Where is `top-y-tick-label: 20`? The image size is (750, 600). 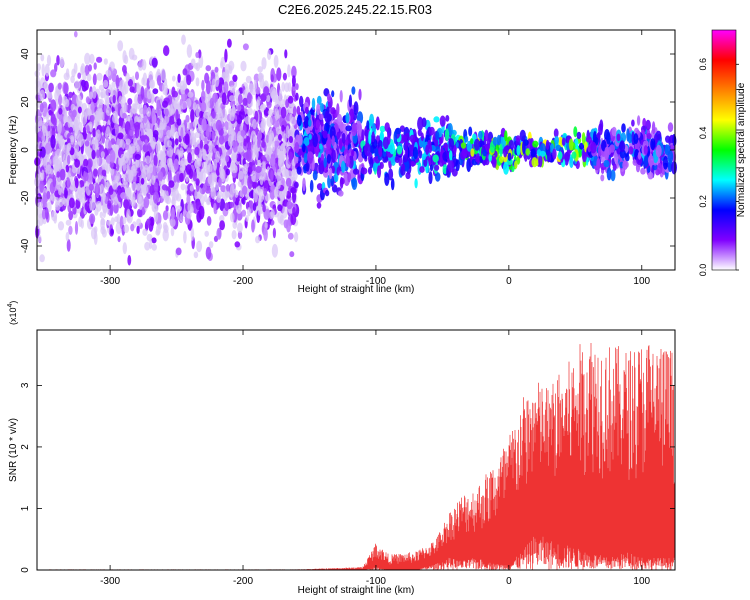 top-y-tick-label: 20 is located at coordinates (25, 102).